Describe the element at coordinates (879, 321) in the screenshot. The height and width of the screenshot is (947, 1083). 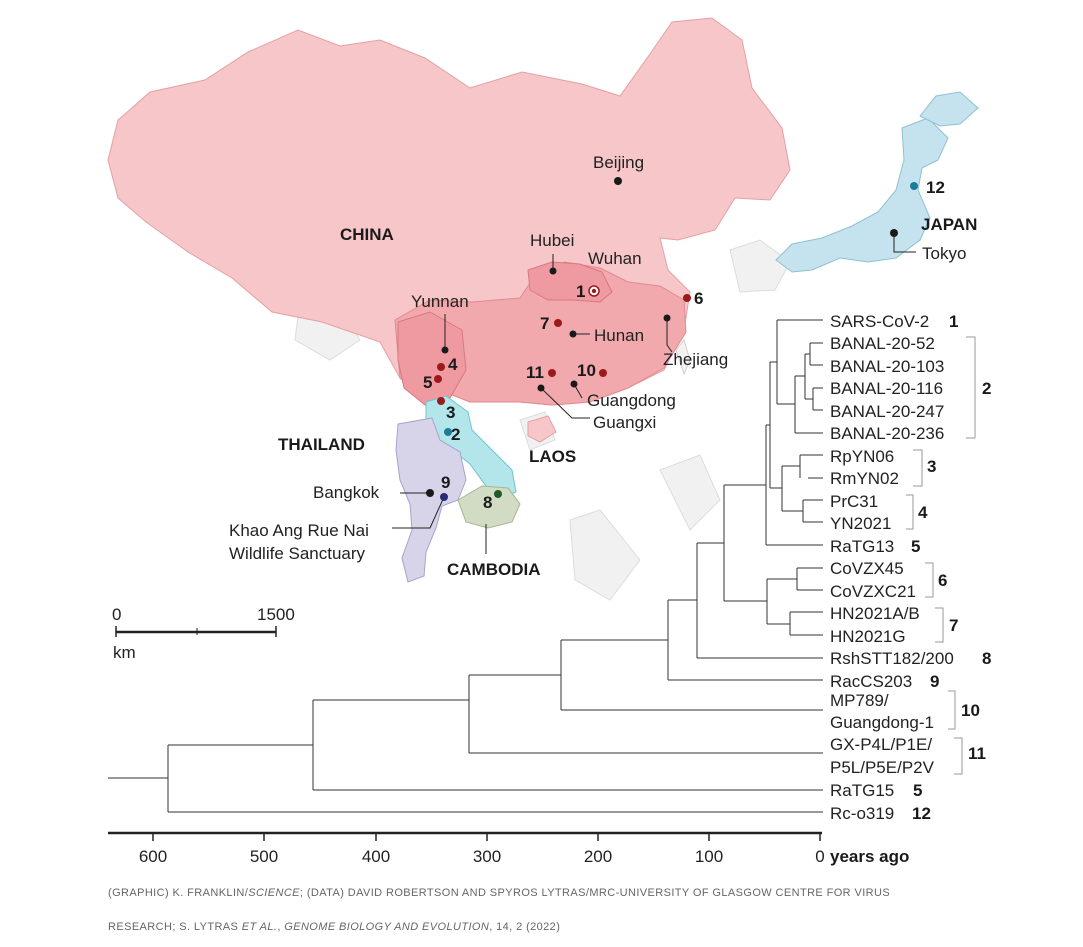
I see `leaf-sars-cov-2: SARS-CoV-2` at that location.